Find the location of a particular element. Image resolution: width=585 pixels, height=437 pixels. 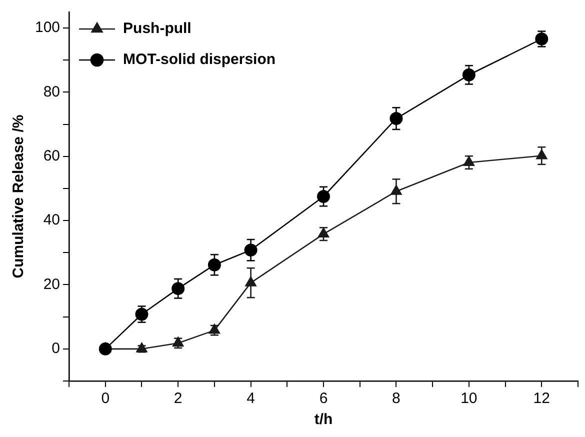

x-tick-label: 2 is located at coordinates (178, 399).